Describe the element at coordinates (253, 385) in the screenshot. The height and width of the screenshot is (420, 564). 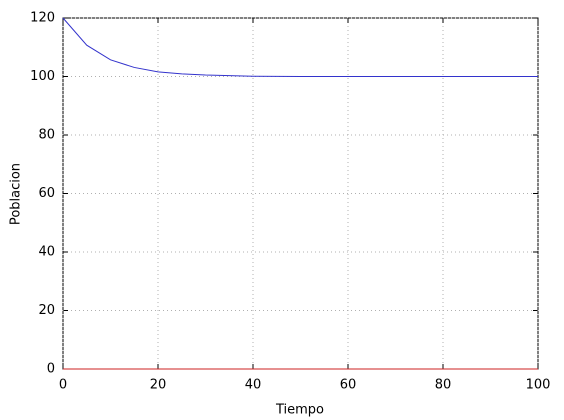
I see `x-tick-label: 40` at that location.